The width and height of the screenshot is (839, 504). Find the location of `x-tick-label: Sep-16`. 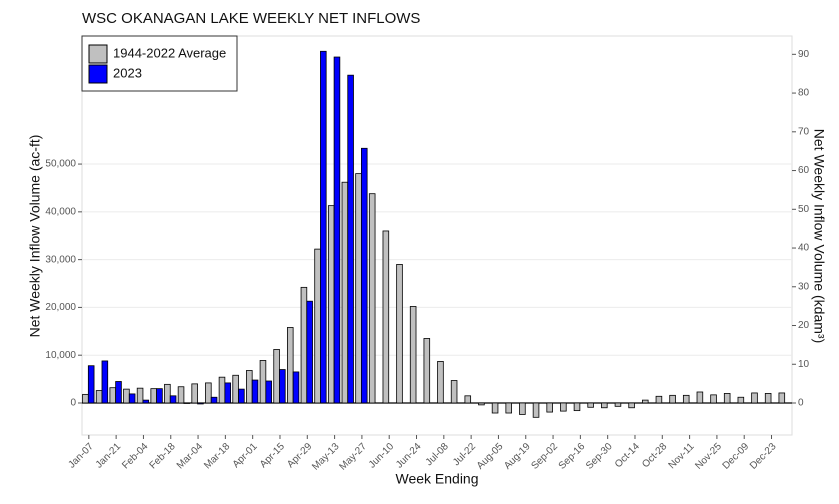

x-tick-label: Sep-16 is located at coordinates (572, 456).